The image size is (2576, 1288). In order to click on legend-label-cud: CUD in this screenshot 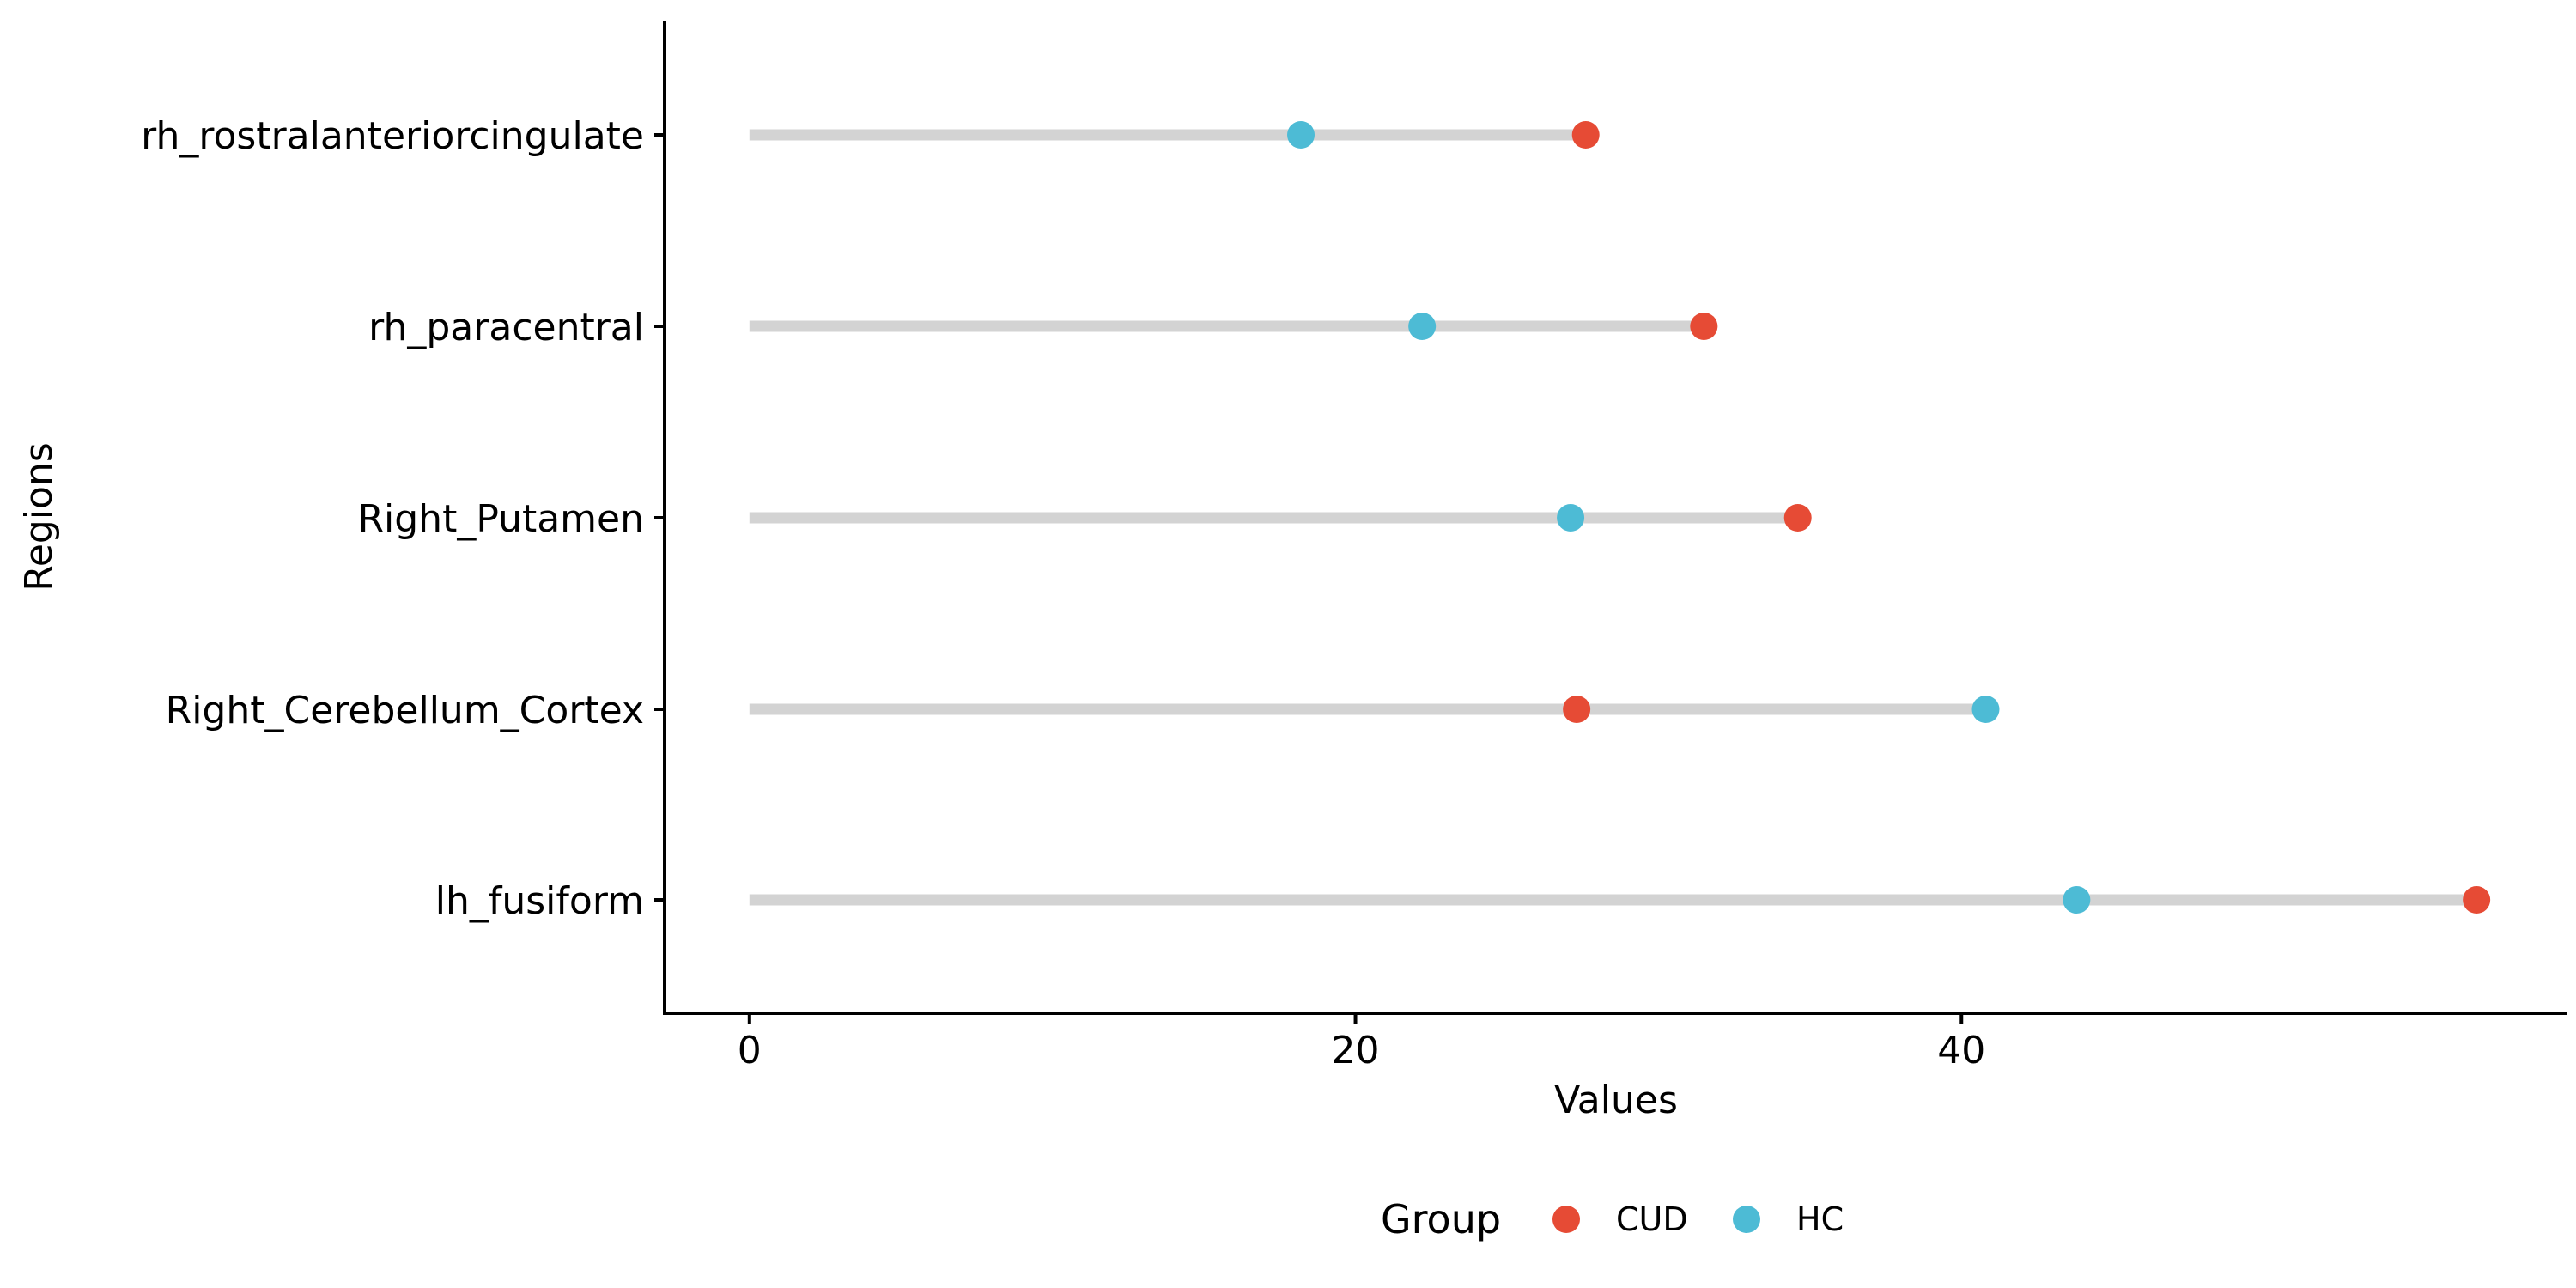, I will do `click(1652, 1219)`.